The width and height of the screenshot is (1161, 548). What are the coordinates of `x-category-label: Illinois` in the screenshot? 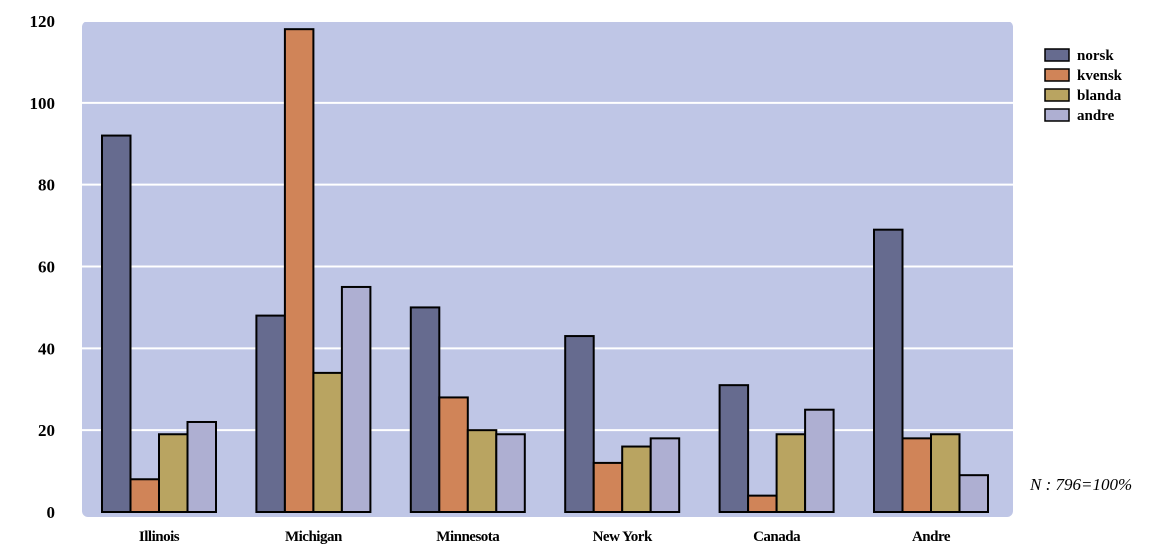 It's located at (159, 537).